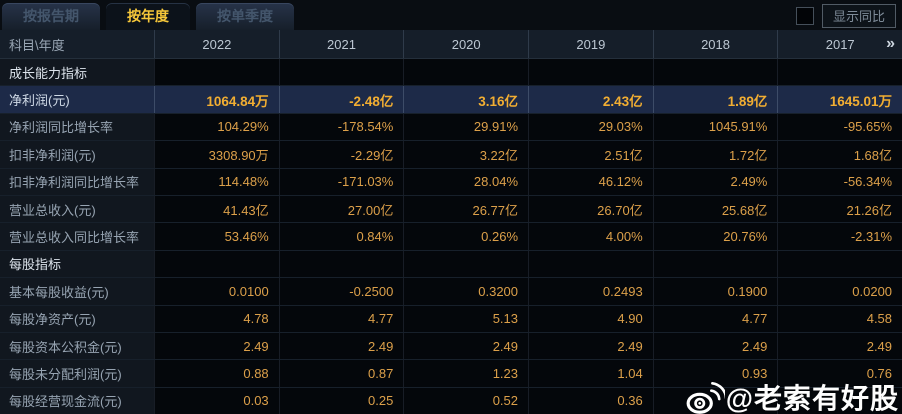 This screenshot has width=902, height=414. I want to click on value-cell: -2.29亿, so click(341, 154).